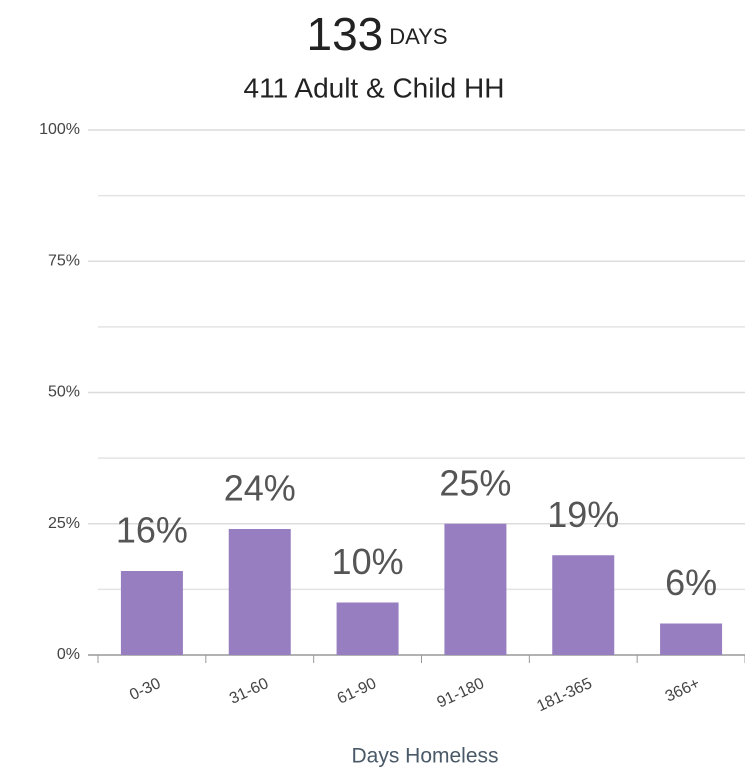 The height and width of the screenshot is (771, 745). I want to click on x-tick-label: 61-90, so click(357, 691).